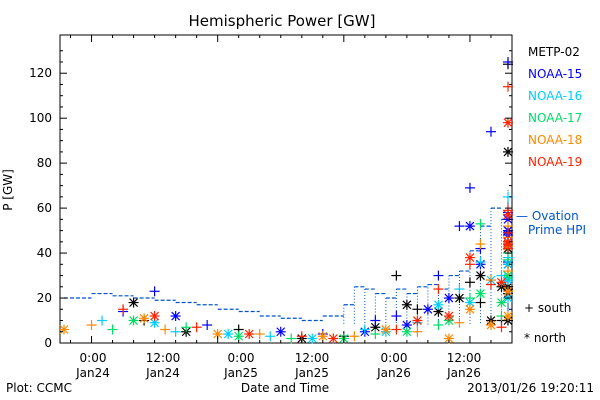 This screenshot has width=600, height=400. Describe the element at coordinates (555, 74) in the screenshot. I see `legend-noaa-15: NOAA-15` at that location.